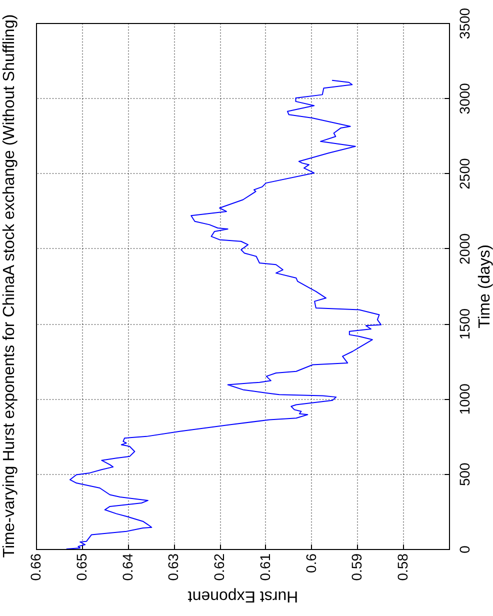  I want to click on x-tick-label: 0.6, so click(310, 563).